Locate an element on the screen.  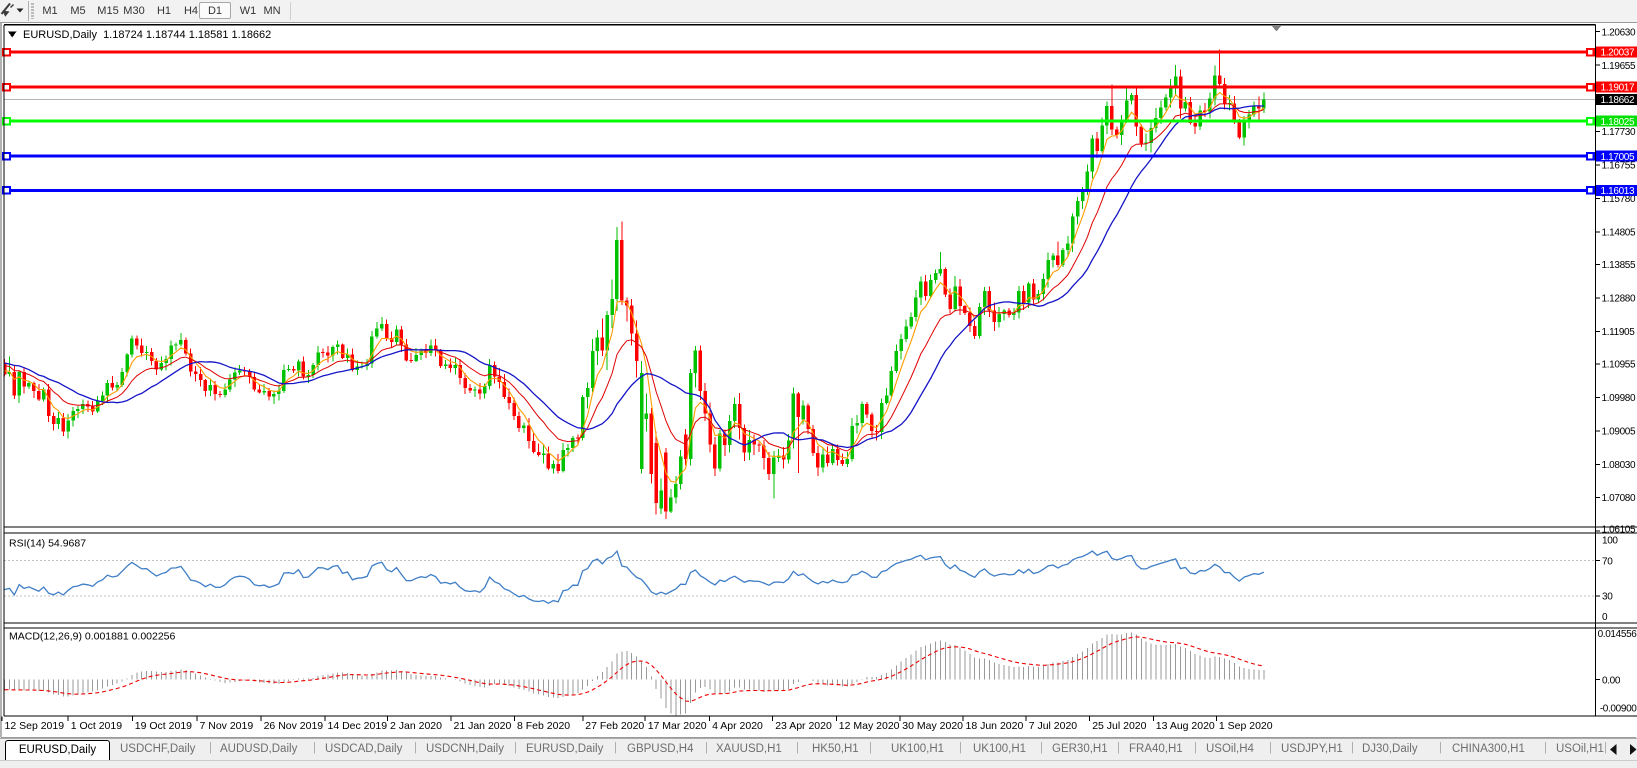
svg-text: 1.14805 is located at coordinates (1619, 232).